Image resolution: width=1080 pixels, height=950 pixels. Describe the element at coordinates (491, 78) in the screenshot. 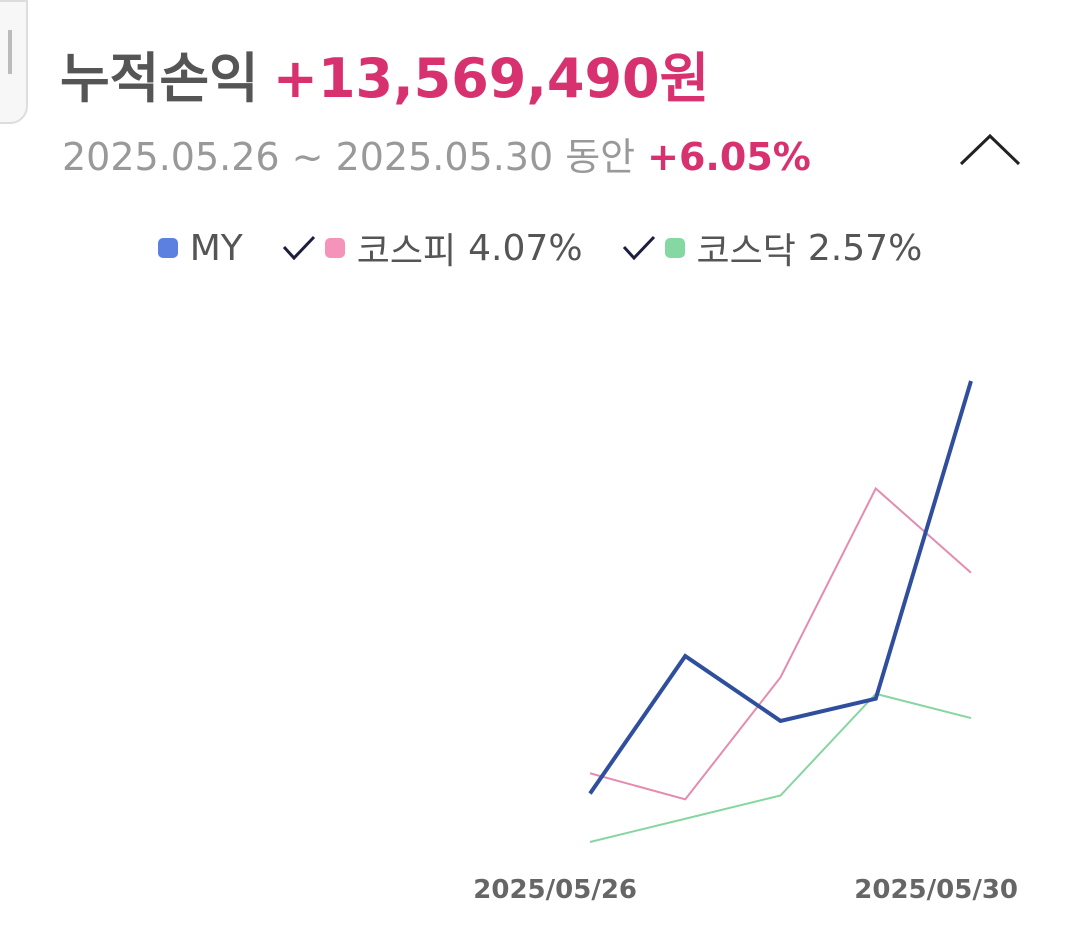

I see `amount: +13,569,490원` at that location.